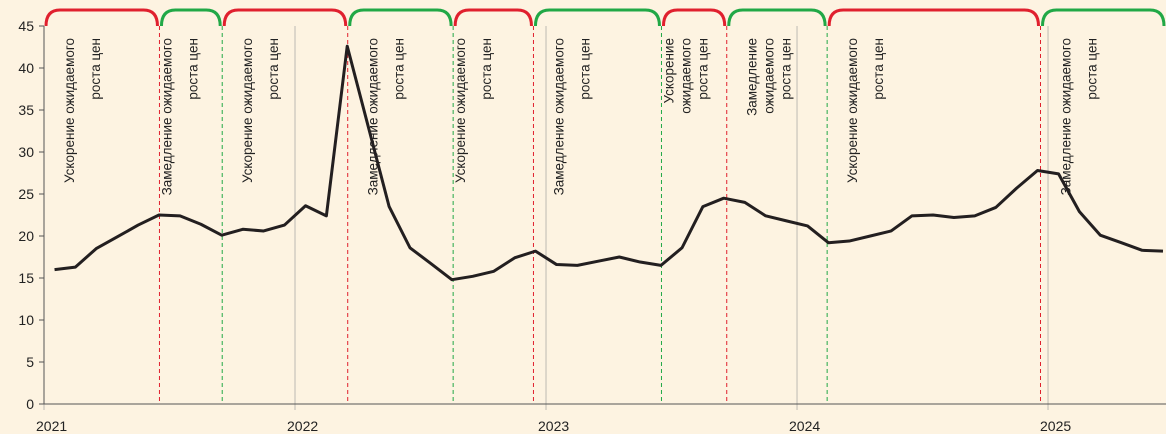 The width and height of the screenshot is (1166, 434). What do you see at coordinates (30, 362) in the screenshot?
I see `y-tick-label: 5` at bounding box center [30, 362].